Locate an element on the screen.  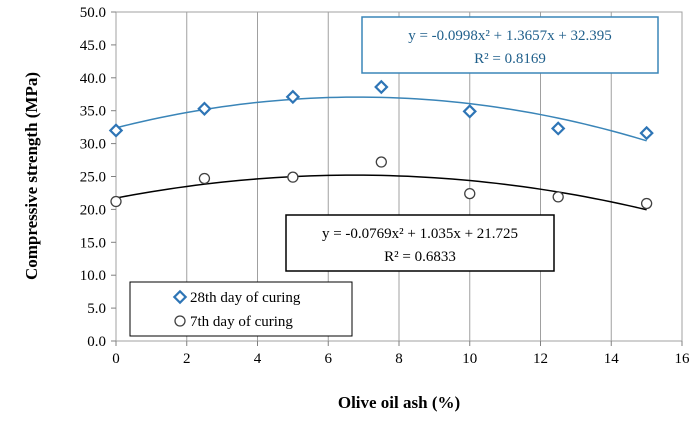
r-squared-28-day: R² = 0.8169 is located at coordinates (510, 59).